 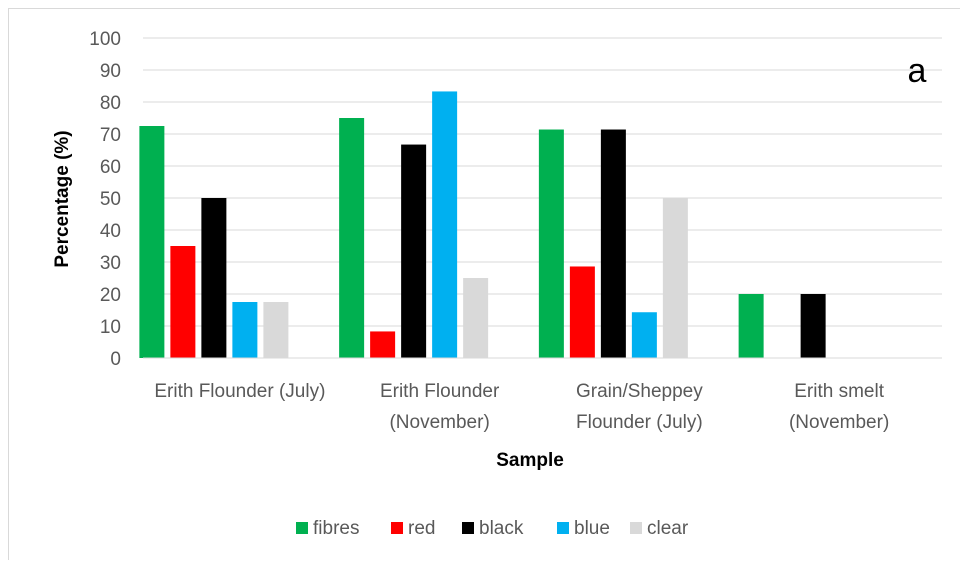 I want to click on y-tick-label: 90, so click(x=110, y=71).